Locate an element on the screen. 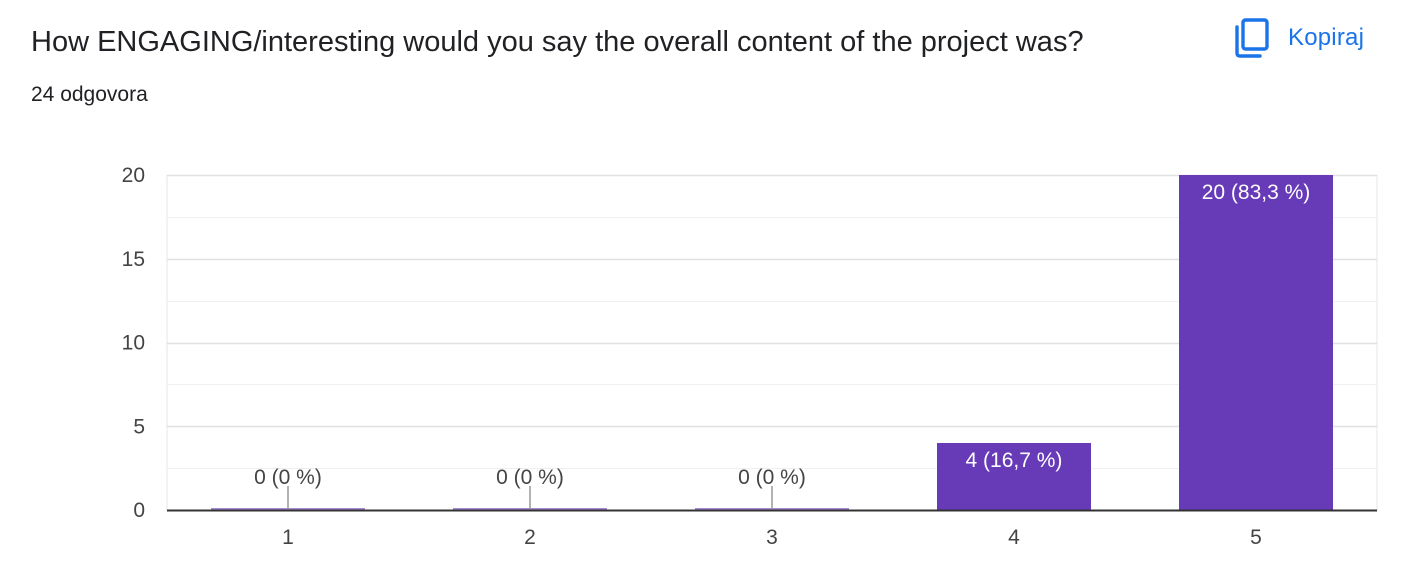  response-count: 24 odgovora is located at coordinates (89, 94).